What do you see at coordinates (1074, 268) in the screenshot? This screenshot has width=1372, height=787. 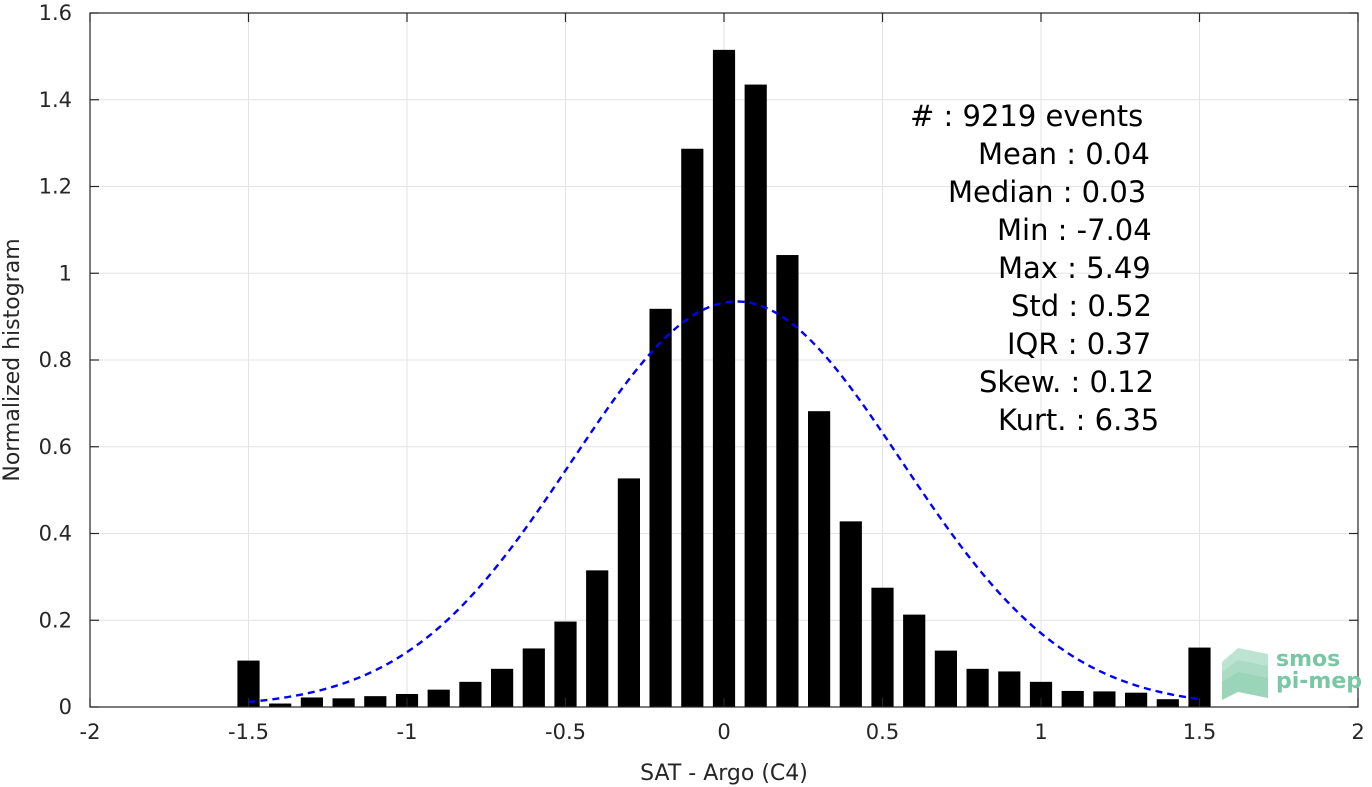 I see `stat-line: Max : 5.49` at bounding box center [1074, 268].